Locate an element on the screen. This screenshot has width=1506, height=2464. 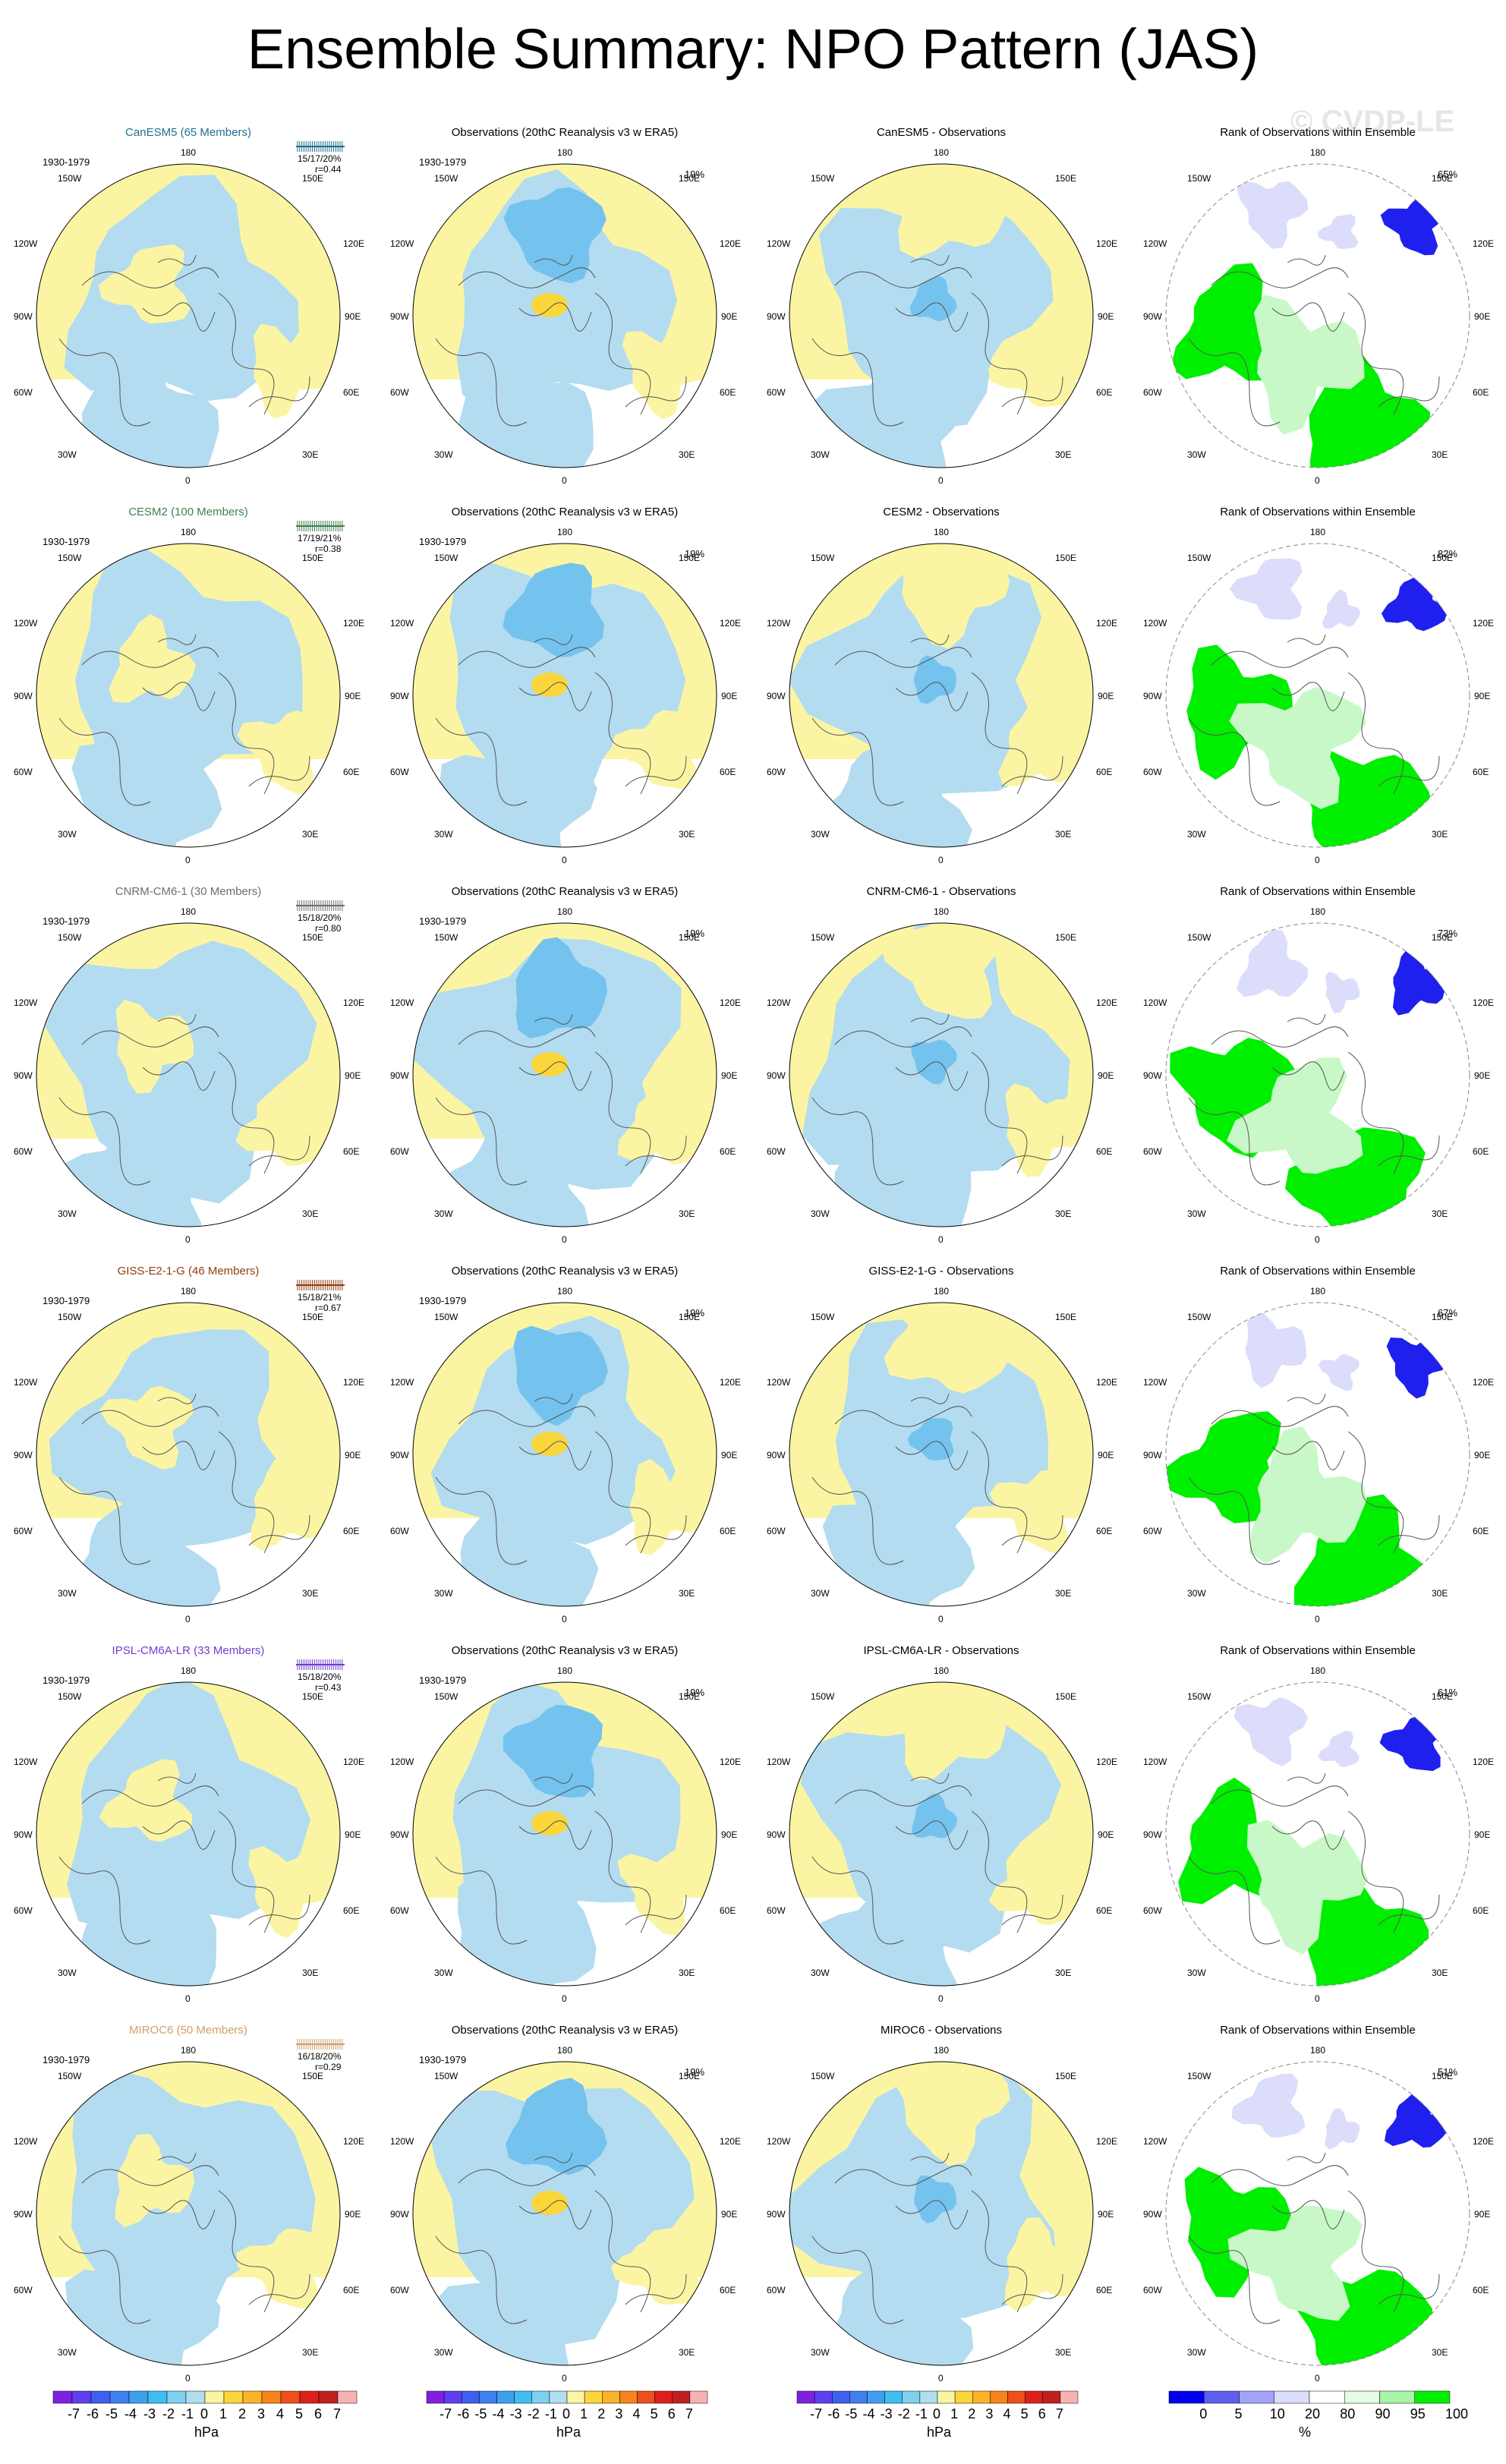
panel-title: MIROC6 - Observations is located at coordinates (941, 2030).